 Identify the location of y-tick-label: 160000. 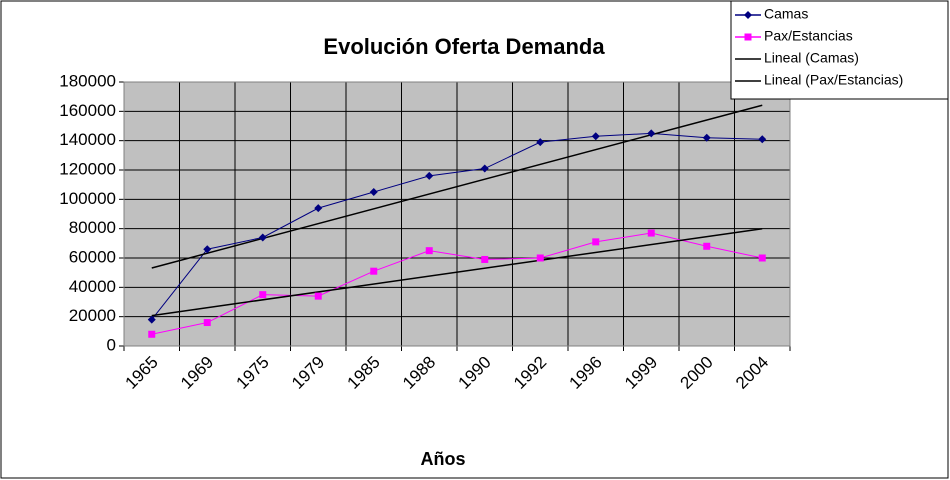
(87, 110).